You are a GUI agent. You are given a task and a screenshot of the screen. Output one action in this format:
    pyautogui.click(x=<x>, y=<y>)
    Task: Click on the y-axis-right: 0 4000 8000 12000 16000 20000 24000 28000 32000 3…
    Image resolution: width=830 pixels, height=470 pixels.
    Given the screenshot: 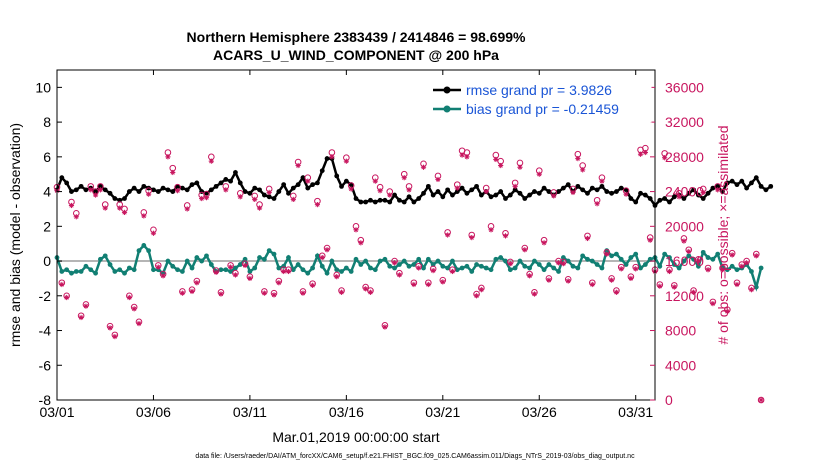 What is the action you would take?
    pyautogui.click(x=677, y=243)
    